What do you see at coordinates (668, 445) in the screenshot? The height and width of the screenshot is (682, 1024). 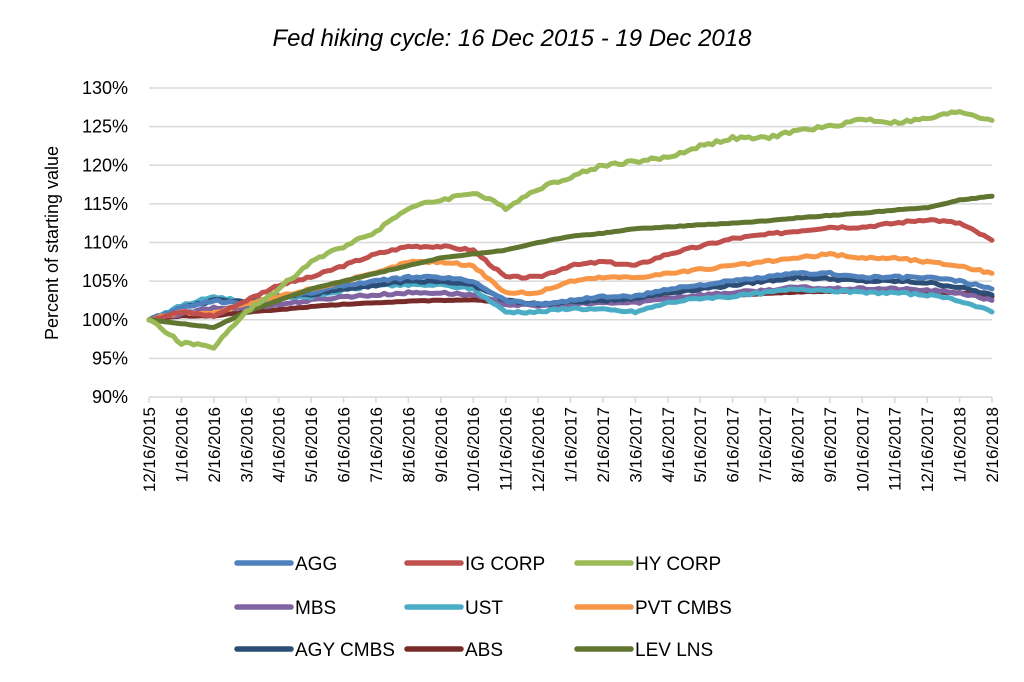 I see `x-tick-label: 4/16/2017` at bounding box center [668, 445].